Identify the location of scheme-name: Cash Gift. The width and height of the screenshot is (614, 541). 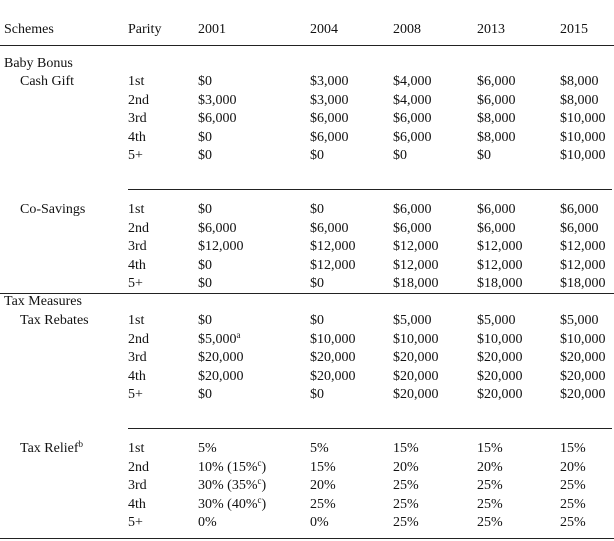
(47, 81).